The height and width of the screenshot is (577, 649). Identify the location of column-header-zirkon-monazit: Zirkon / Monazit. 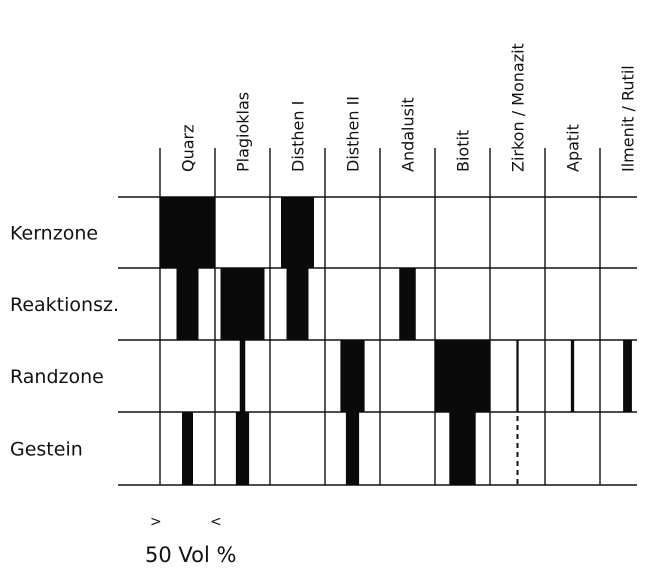
(518, 107).